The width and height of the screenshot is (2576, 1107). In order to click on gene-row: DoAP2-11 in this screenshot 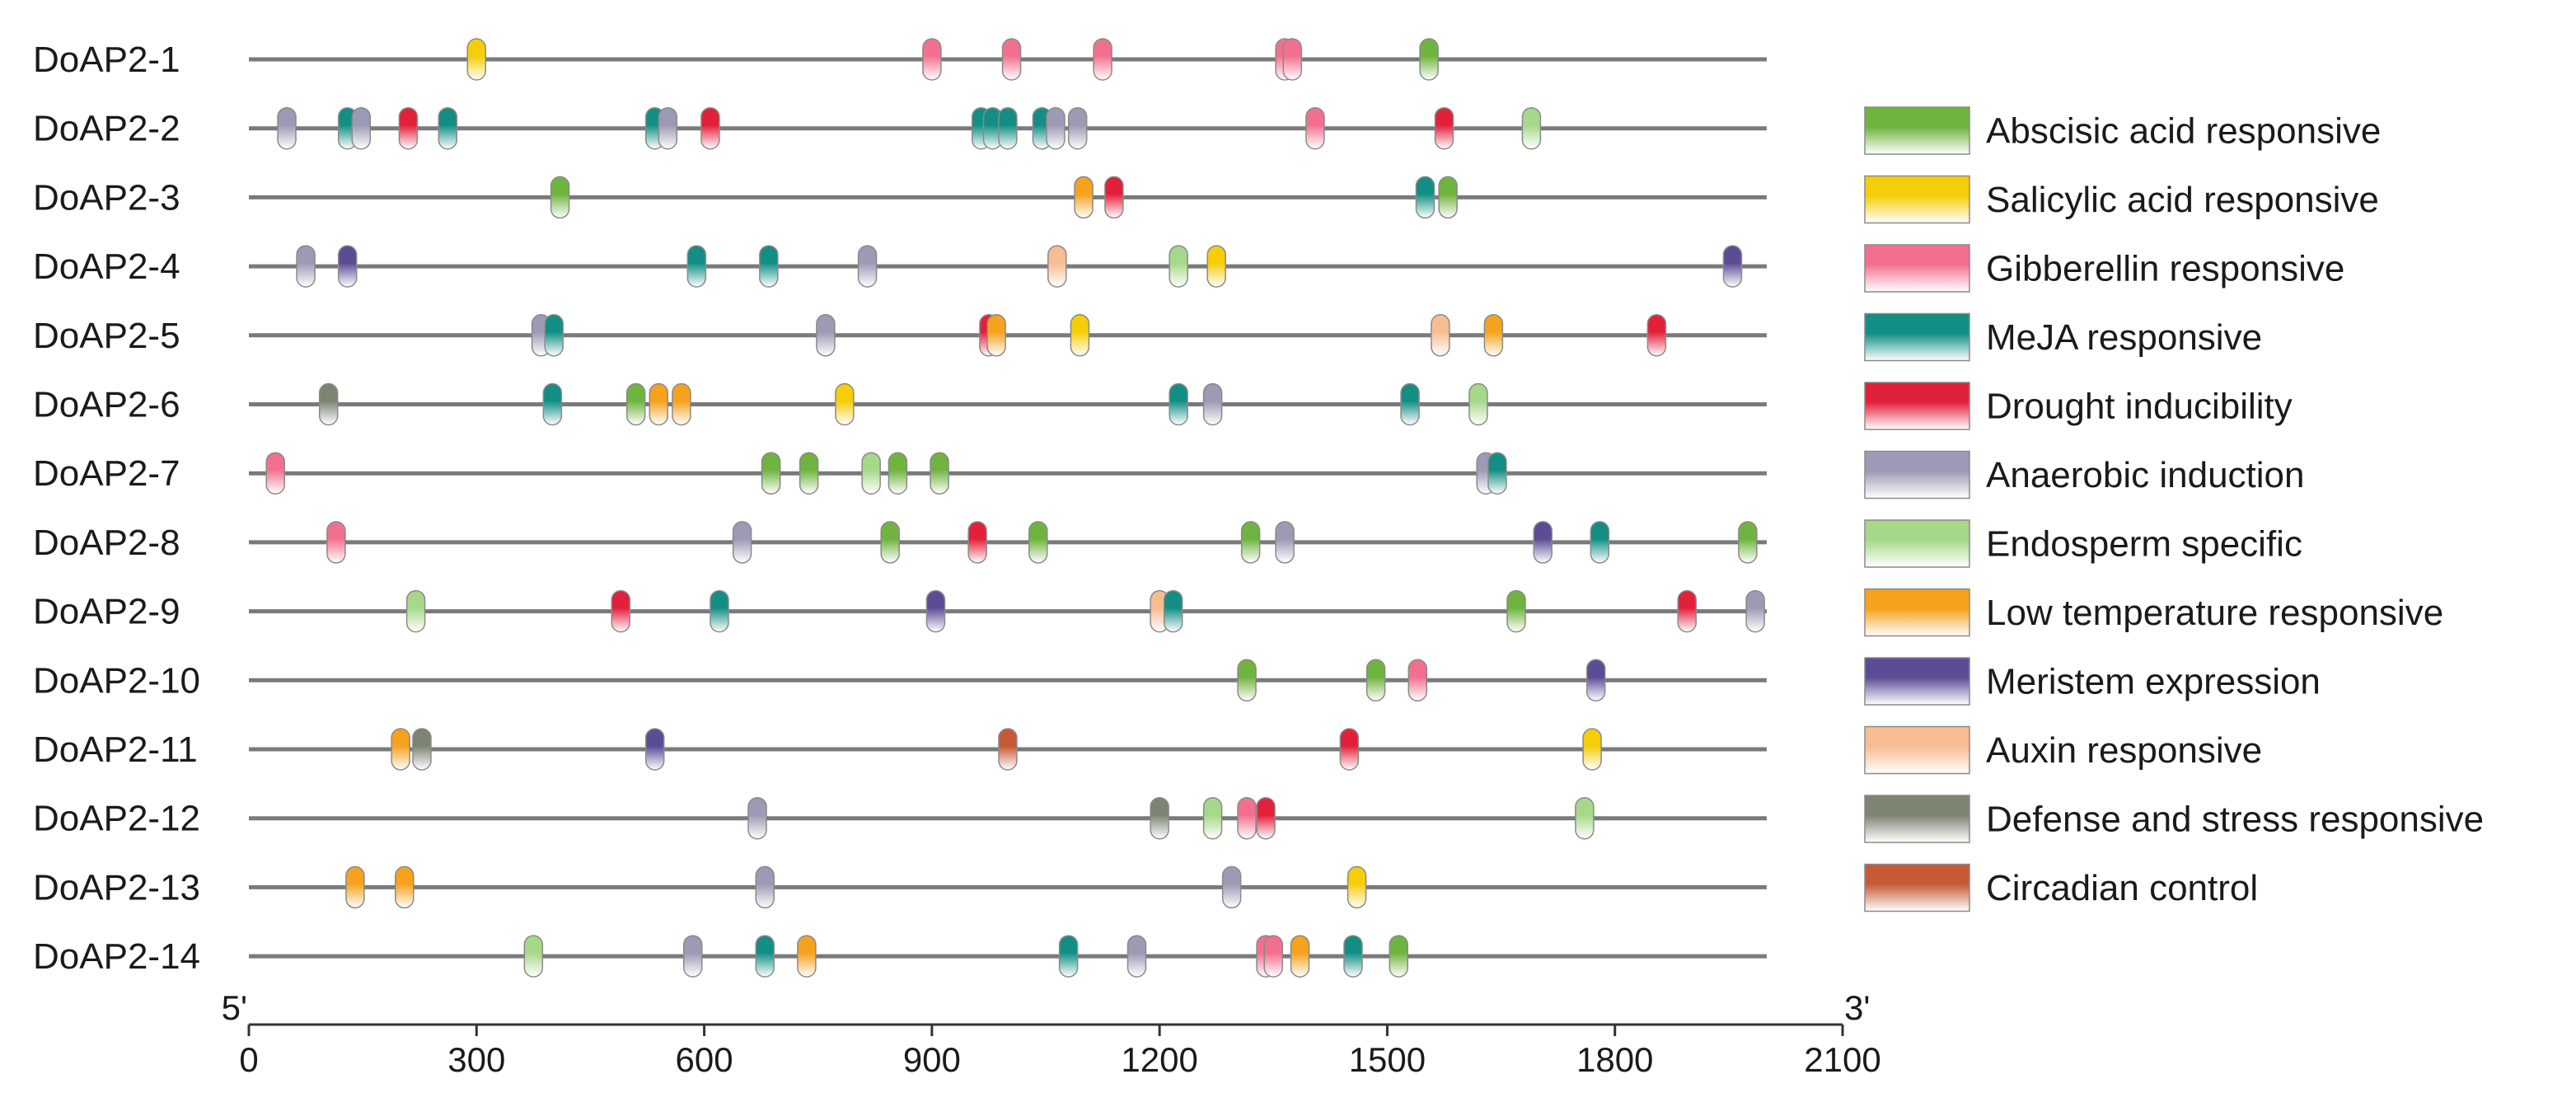, I will do `click(900, 749)`.